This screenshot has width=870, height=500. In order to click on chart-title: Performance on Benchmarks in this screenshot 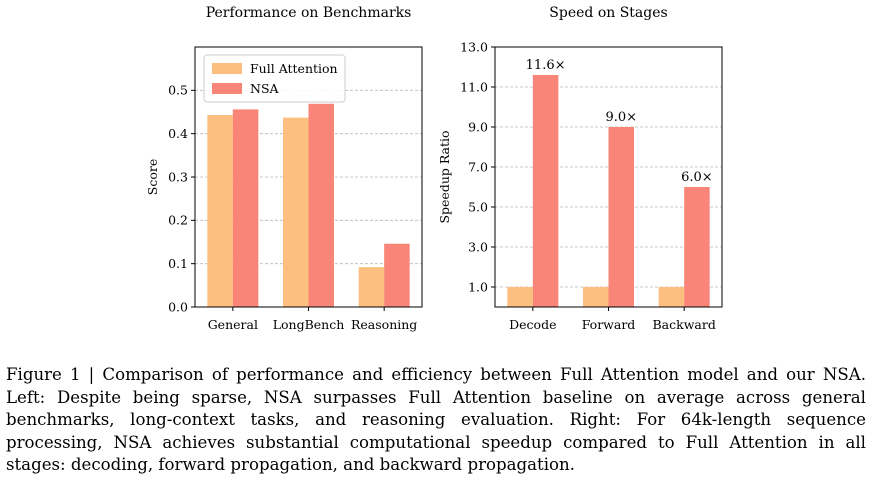, I will do `click(309, 13)`.